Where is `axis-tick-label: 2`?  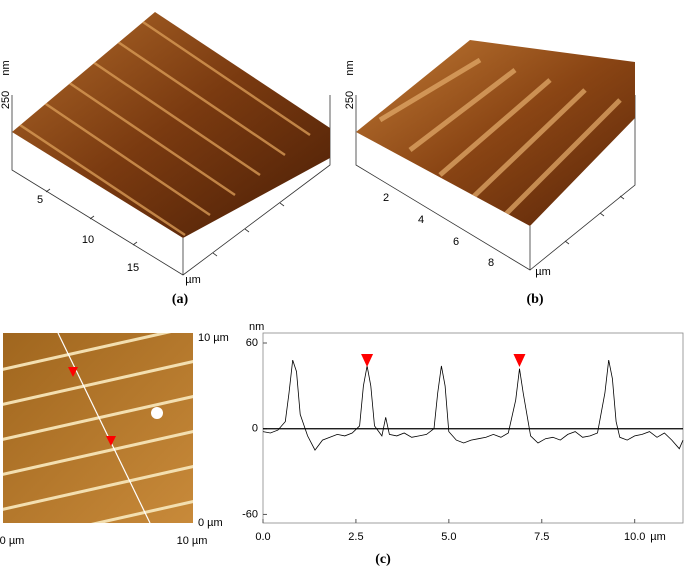 axis-tick-label: 2 is located at coordinates (386, 198).